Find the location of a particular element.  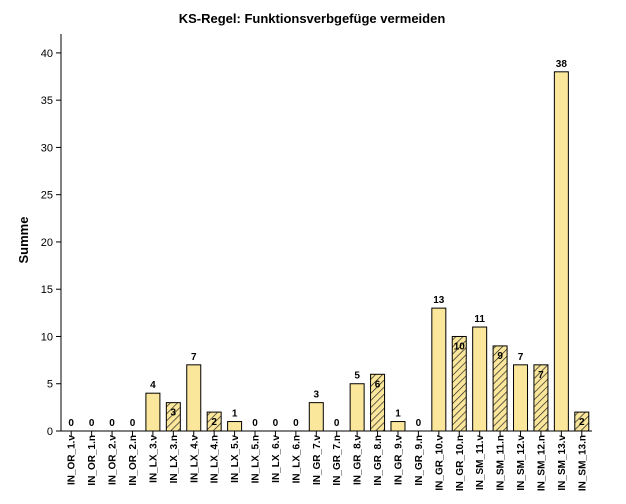

x-tick-label: IN_SM_11.n is located at coordinates (501, 463).